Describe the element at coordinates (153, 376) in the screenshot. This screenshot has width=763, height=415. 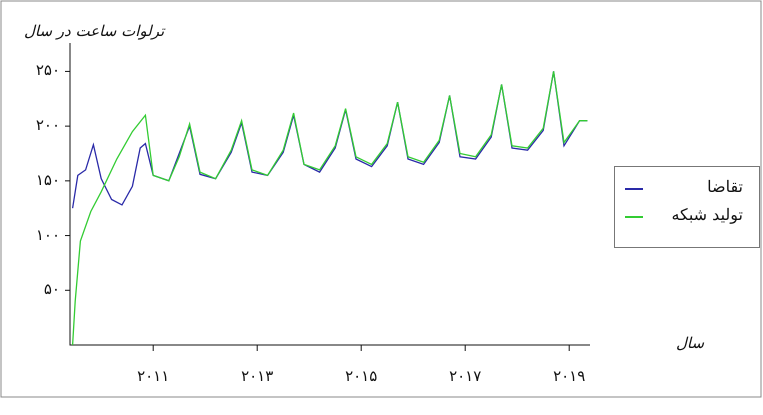
I see `x-tick-label: ۲۰۱۱` at that location.